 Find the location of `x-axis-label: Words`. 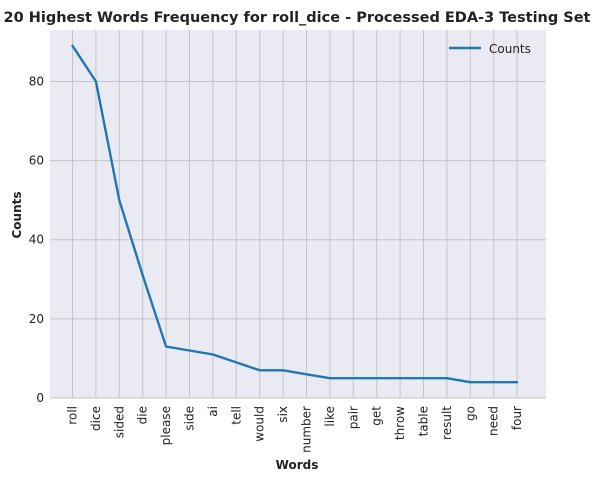

x-axis-label: Words is located at coordinates (297, 465).